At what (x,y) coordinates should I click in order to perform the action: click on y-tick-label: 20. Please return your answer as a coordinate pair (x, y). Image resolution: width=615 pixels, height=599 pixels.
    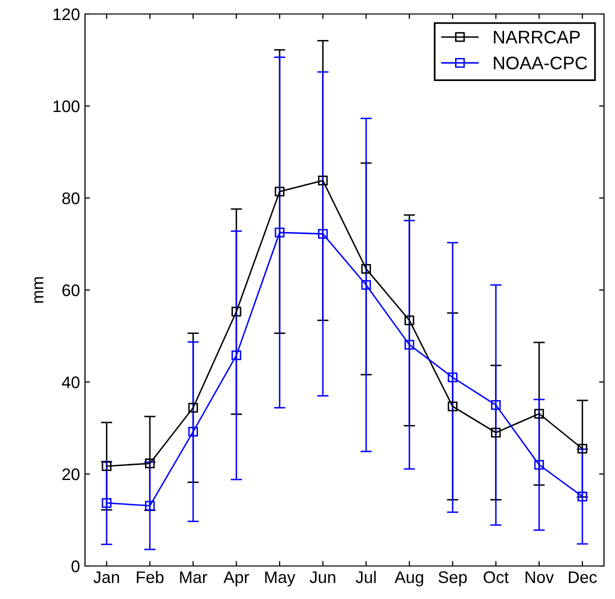
    Looking at the image, I should click on (71, 474).